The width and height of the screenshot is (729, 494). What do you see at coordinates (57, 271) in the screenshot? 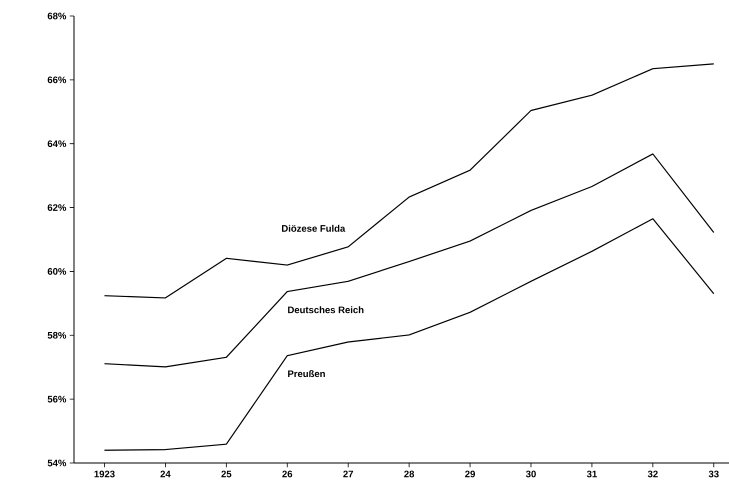
I see `y-tick-label: 60%` at bounding box center [57, 271].